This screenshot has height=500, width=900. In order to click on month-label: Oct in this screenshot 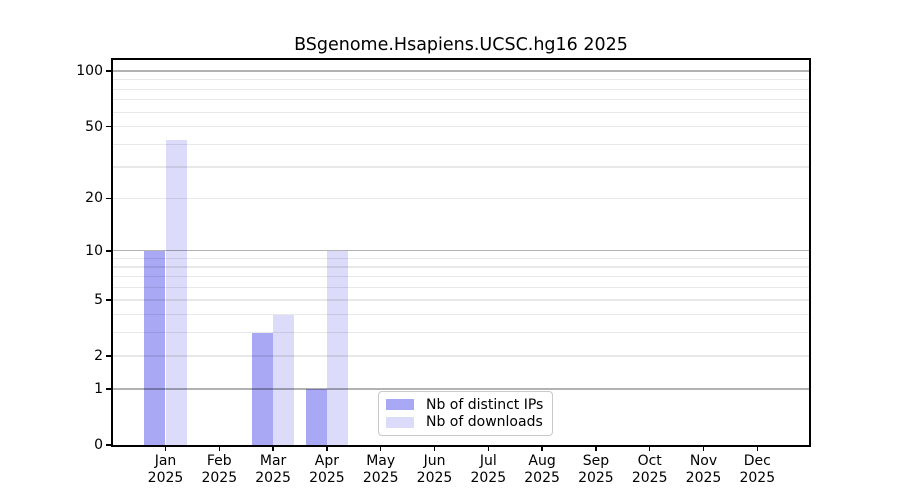, I will do `click(649, 461)`.